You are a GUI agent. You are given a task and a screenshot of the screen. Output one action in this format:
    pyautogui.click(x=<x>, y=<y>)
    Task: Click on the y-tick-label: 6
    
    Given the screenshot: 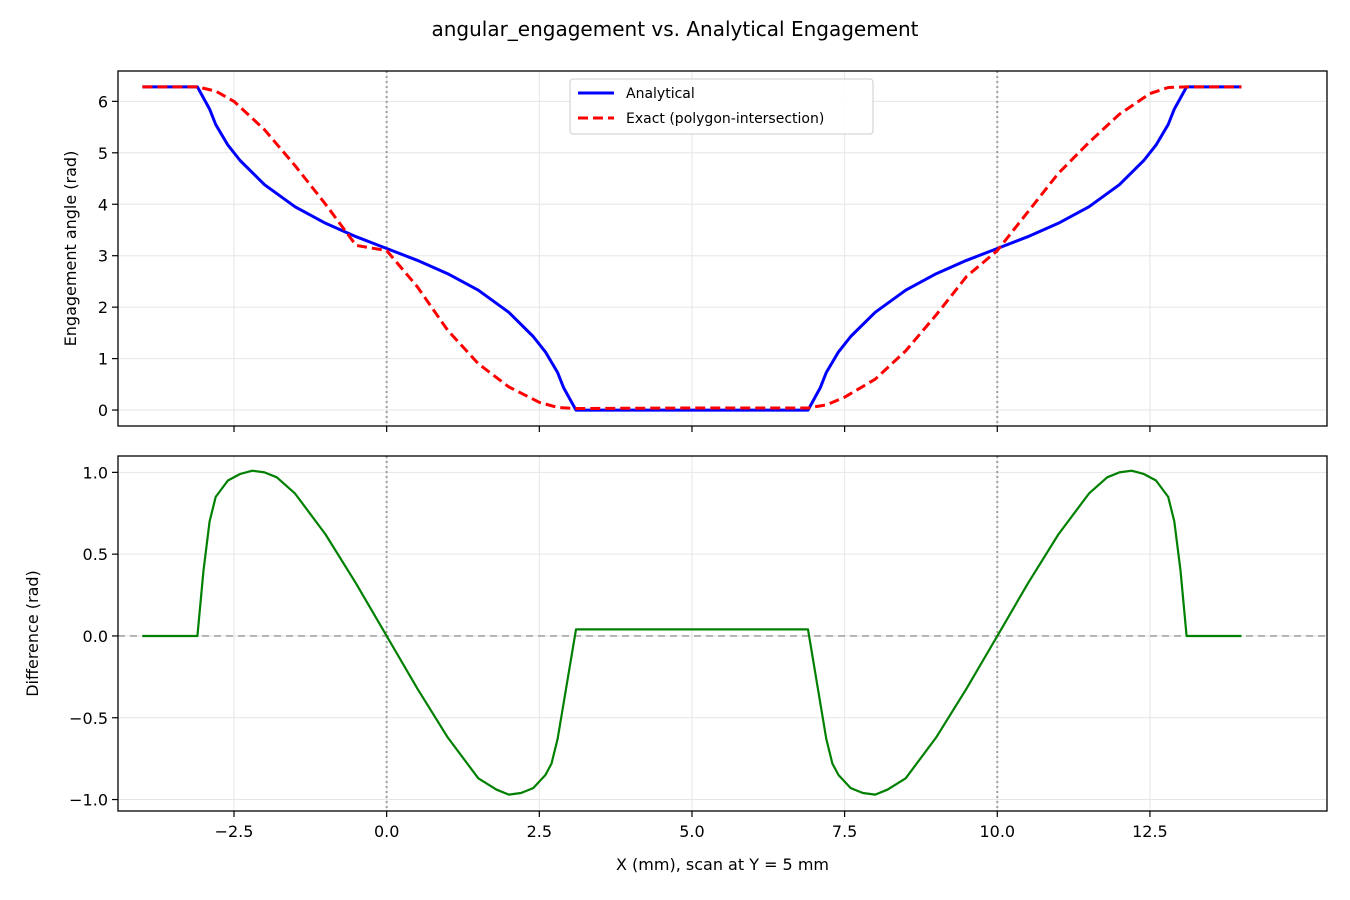 What is the action you would take?
    pyautogui.click(x=103, y=101)
    